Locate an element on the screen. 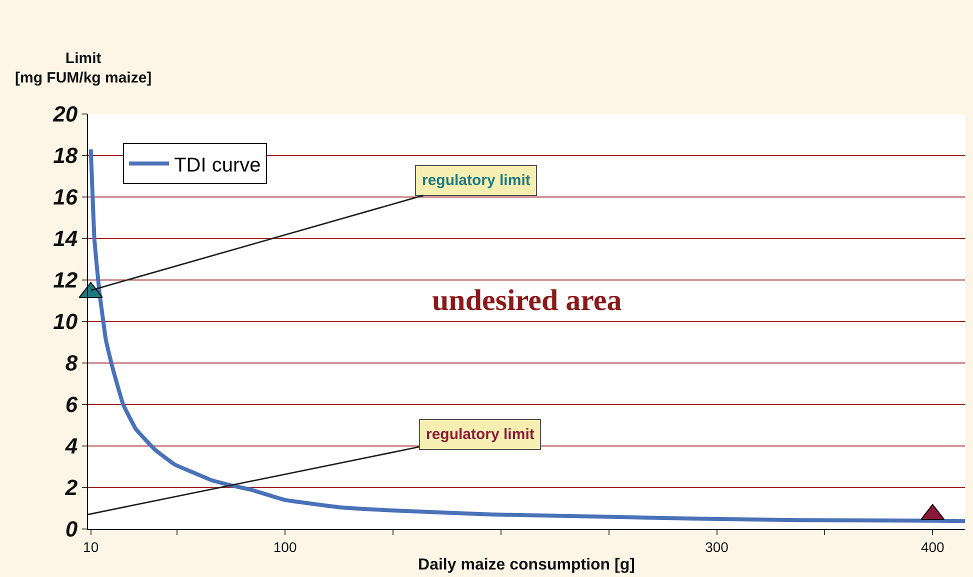 This screenshot has height=577, width=973. x-tick-label: 300 is located at coordinates (717, 546).